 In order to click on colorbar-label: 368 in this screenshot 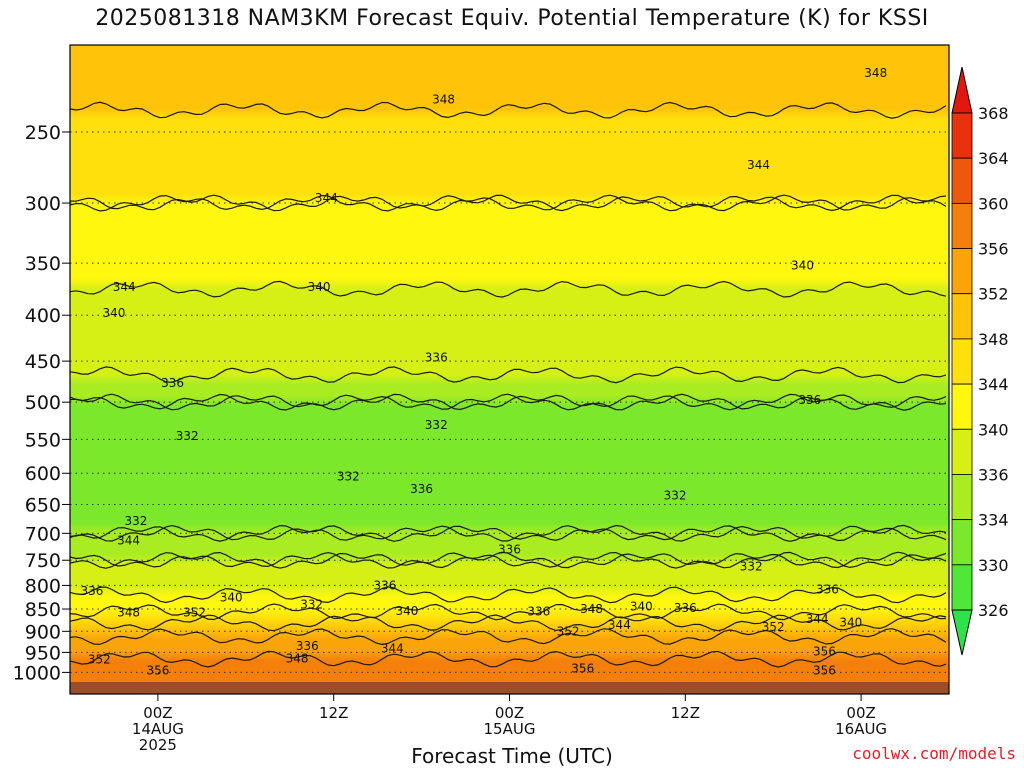, I will do `click(993, 113)`.